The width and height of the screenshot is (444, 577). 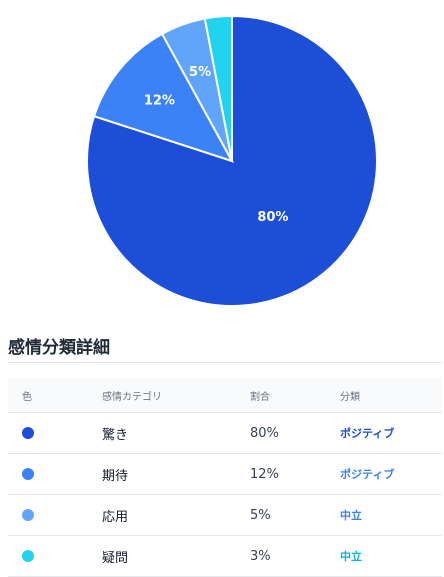 I want to click on table-row: 驚き 80% ポジティブ, so click(x=225, y=433).